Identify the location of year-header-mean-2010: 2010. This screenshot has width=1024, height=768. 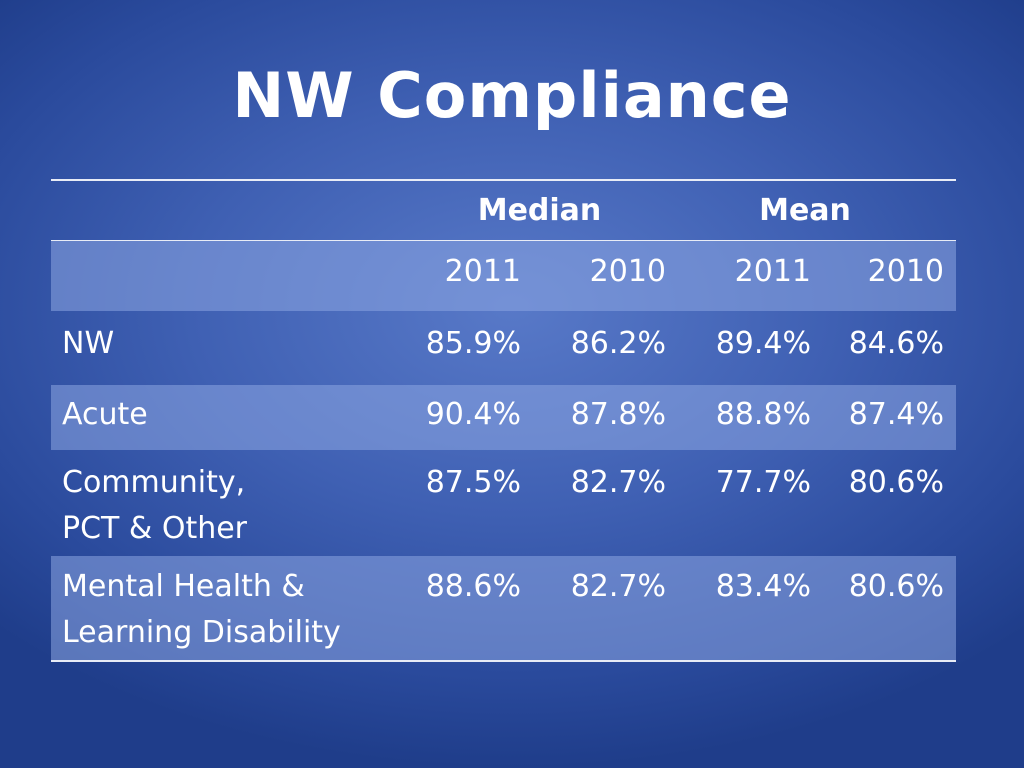
(905, 271).